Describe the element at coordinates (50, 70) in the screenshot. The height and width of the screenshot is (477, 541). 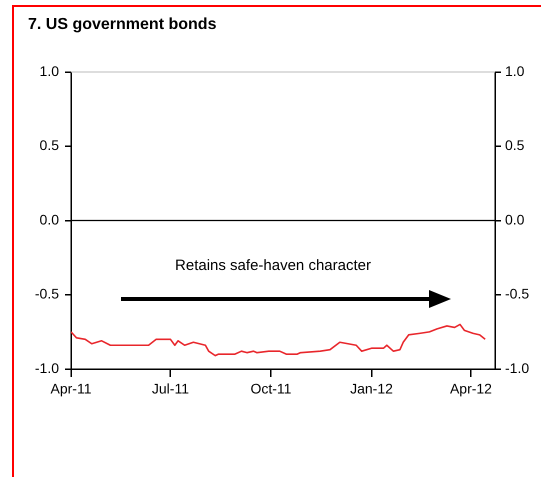
I see `y-tick-label: 1.0` at that location.